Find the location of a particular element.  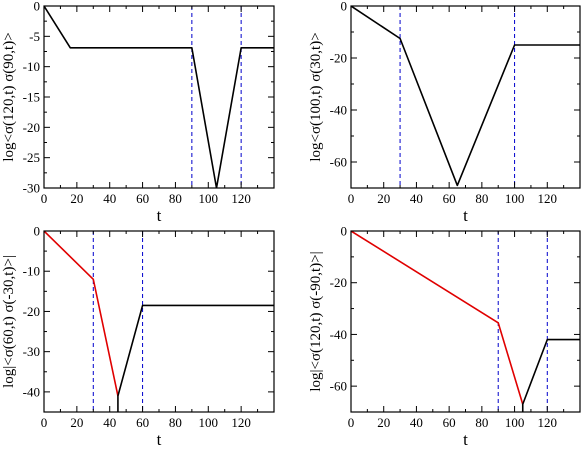

y-axis-label: log<σ(120,t) σ(90,t)> is located at coordinates (9, 96).